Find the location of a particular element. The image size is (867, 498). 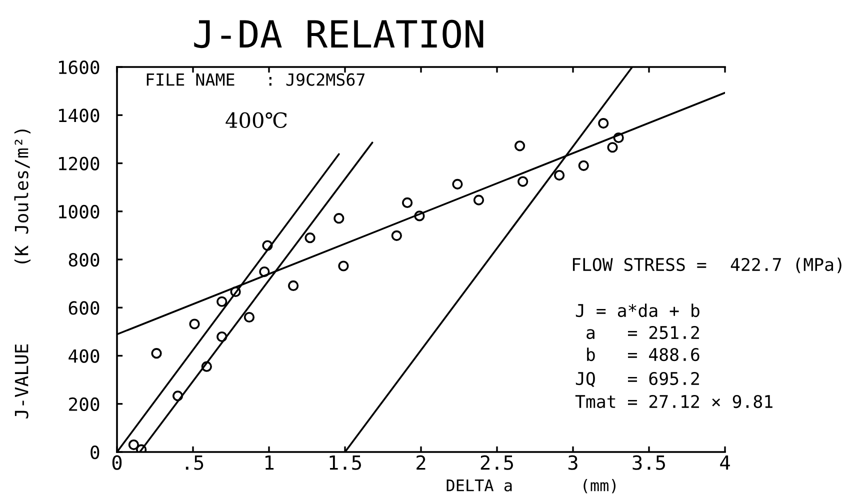

x-tick-label: 1.5 is located at coordinates (346, 462).